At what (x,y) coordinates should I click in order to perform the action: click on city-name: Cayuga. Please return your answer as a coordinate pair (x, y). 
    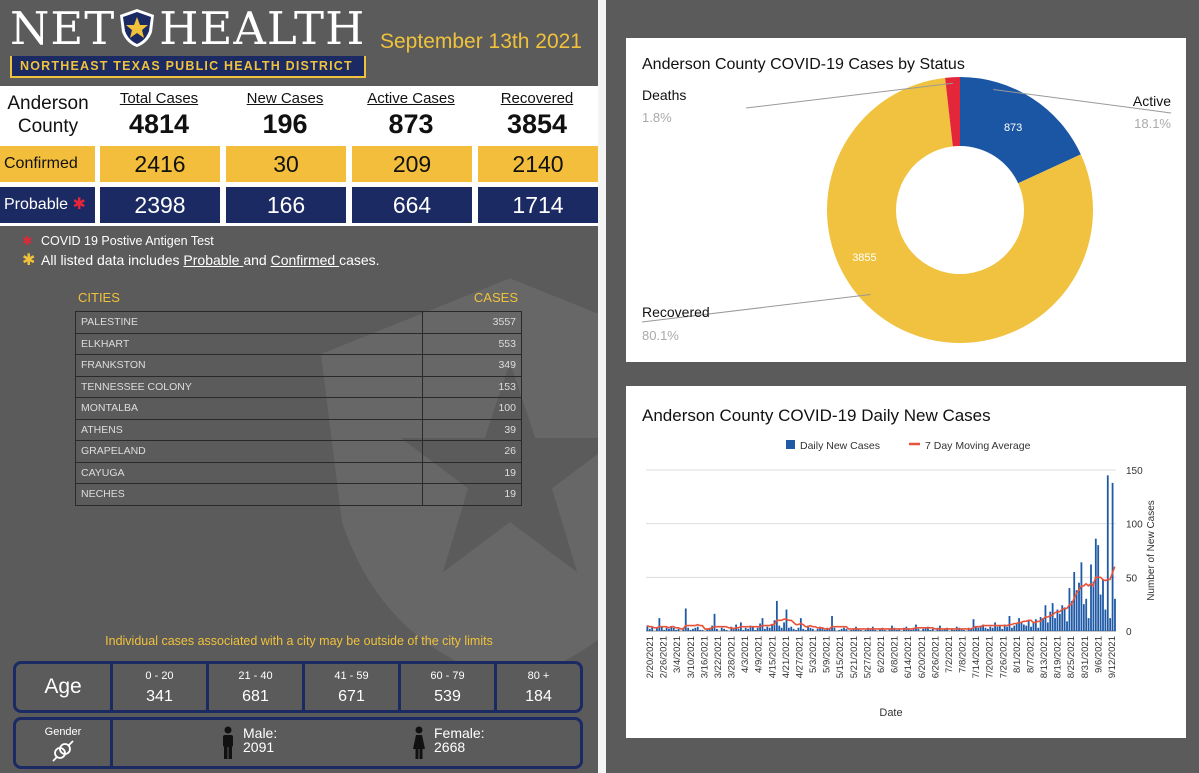
    Looking at the image, I should click on (249, 472).